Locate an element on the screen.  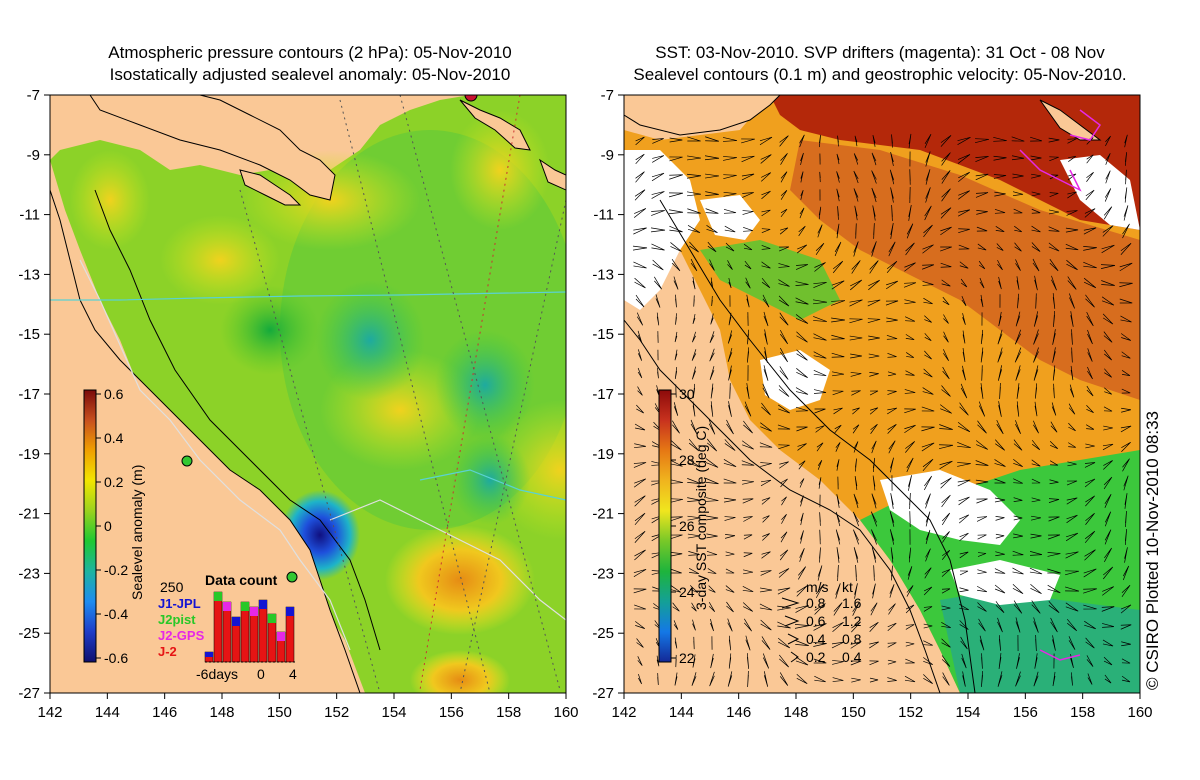
lon-label: 156 is located at coordinates (451, 712).